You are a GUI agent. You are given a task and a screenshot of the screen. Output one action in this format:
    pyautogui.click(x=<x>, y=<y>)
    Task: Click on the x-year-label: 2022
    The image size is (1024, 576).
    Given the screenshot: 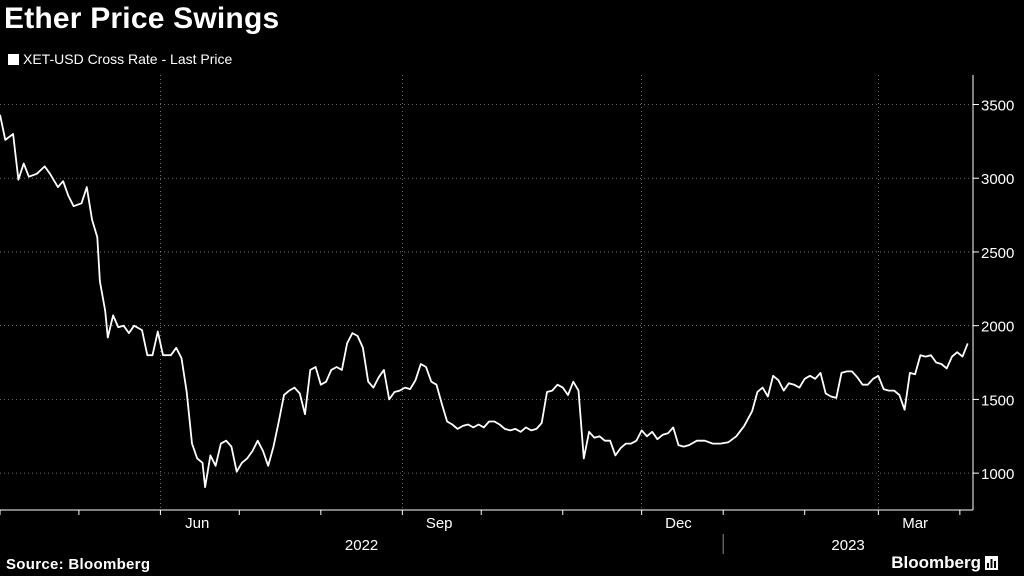 What is the action you would take?
    pyautogui.click(x=361, y=545)
    